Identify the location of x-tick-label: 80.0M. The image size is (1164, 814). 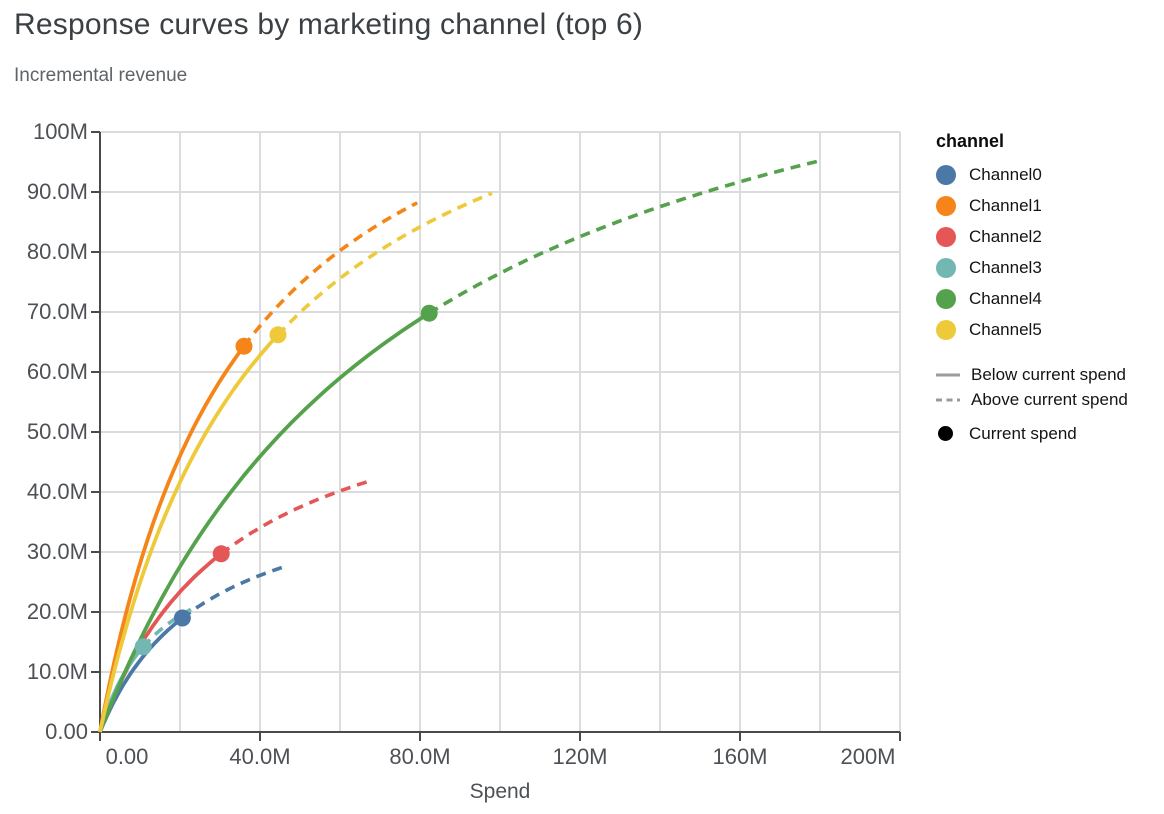
(420, 756).